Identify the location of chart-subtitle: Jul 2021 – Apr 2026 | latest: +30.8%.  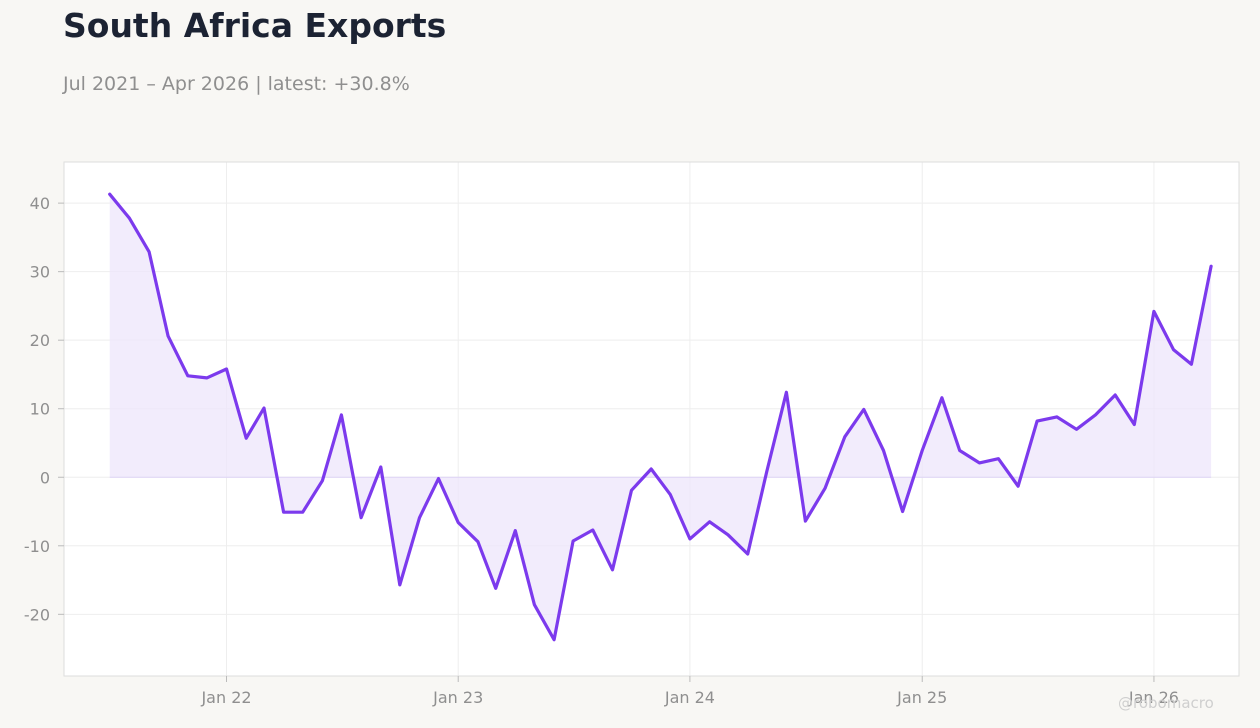
(236, 84).